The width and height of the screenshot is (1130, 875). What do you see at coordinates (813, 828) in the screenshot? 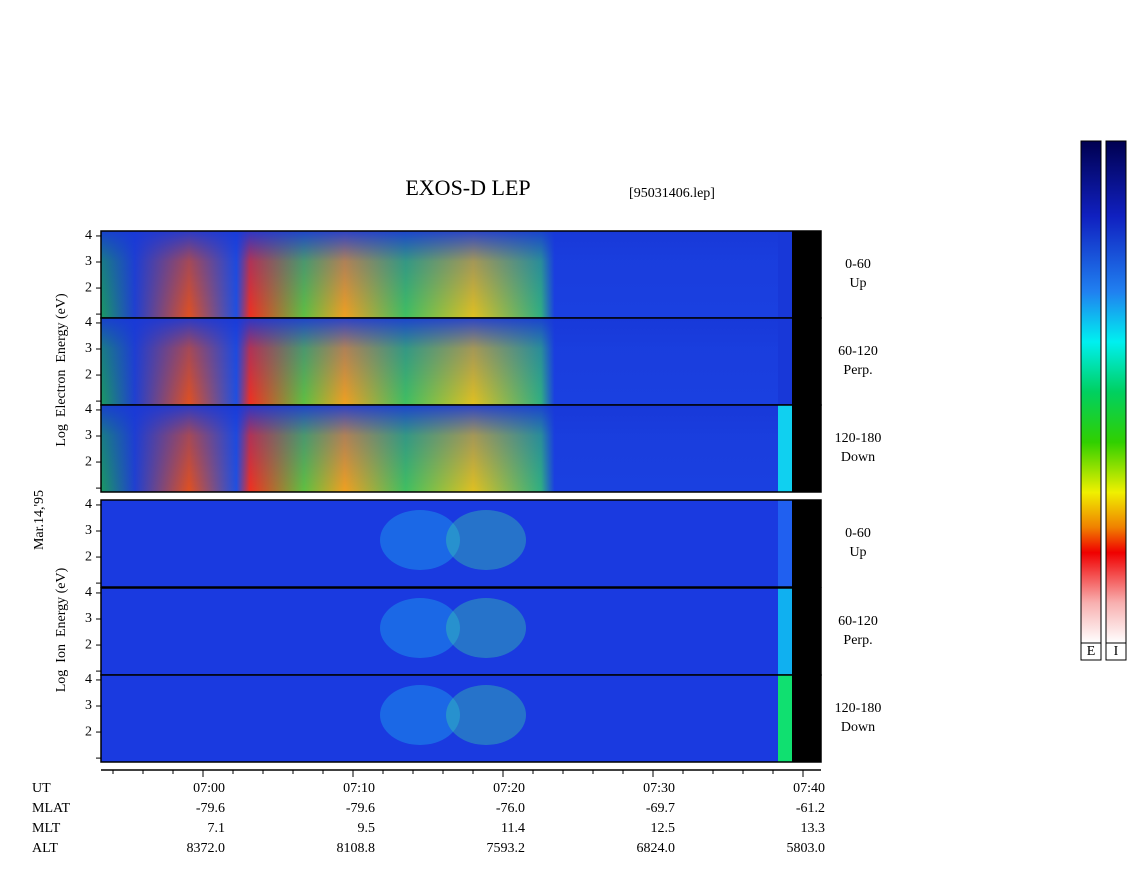
I see `ephemeris-value: 13.3` at bounding box center [813, 828].